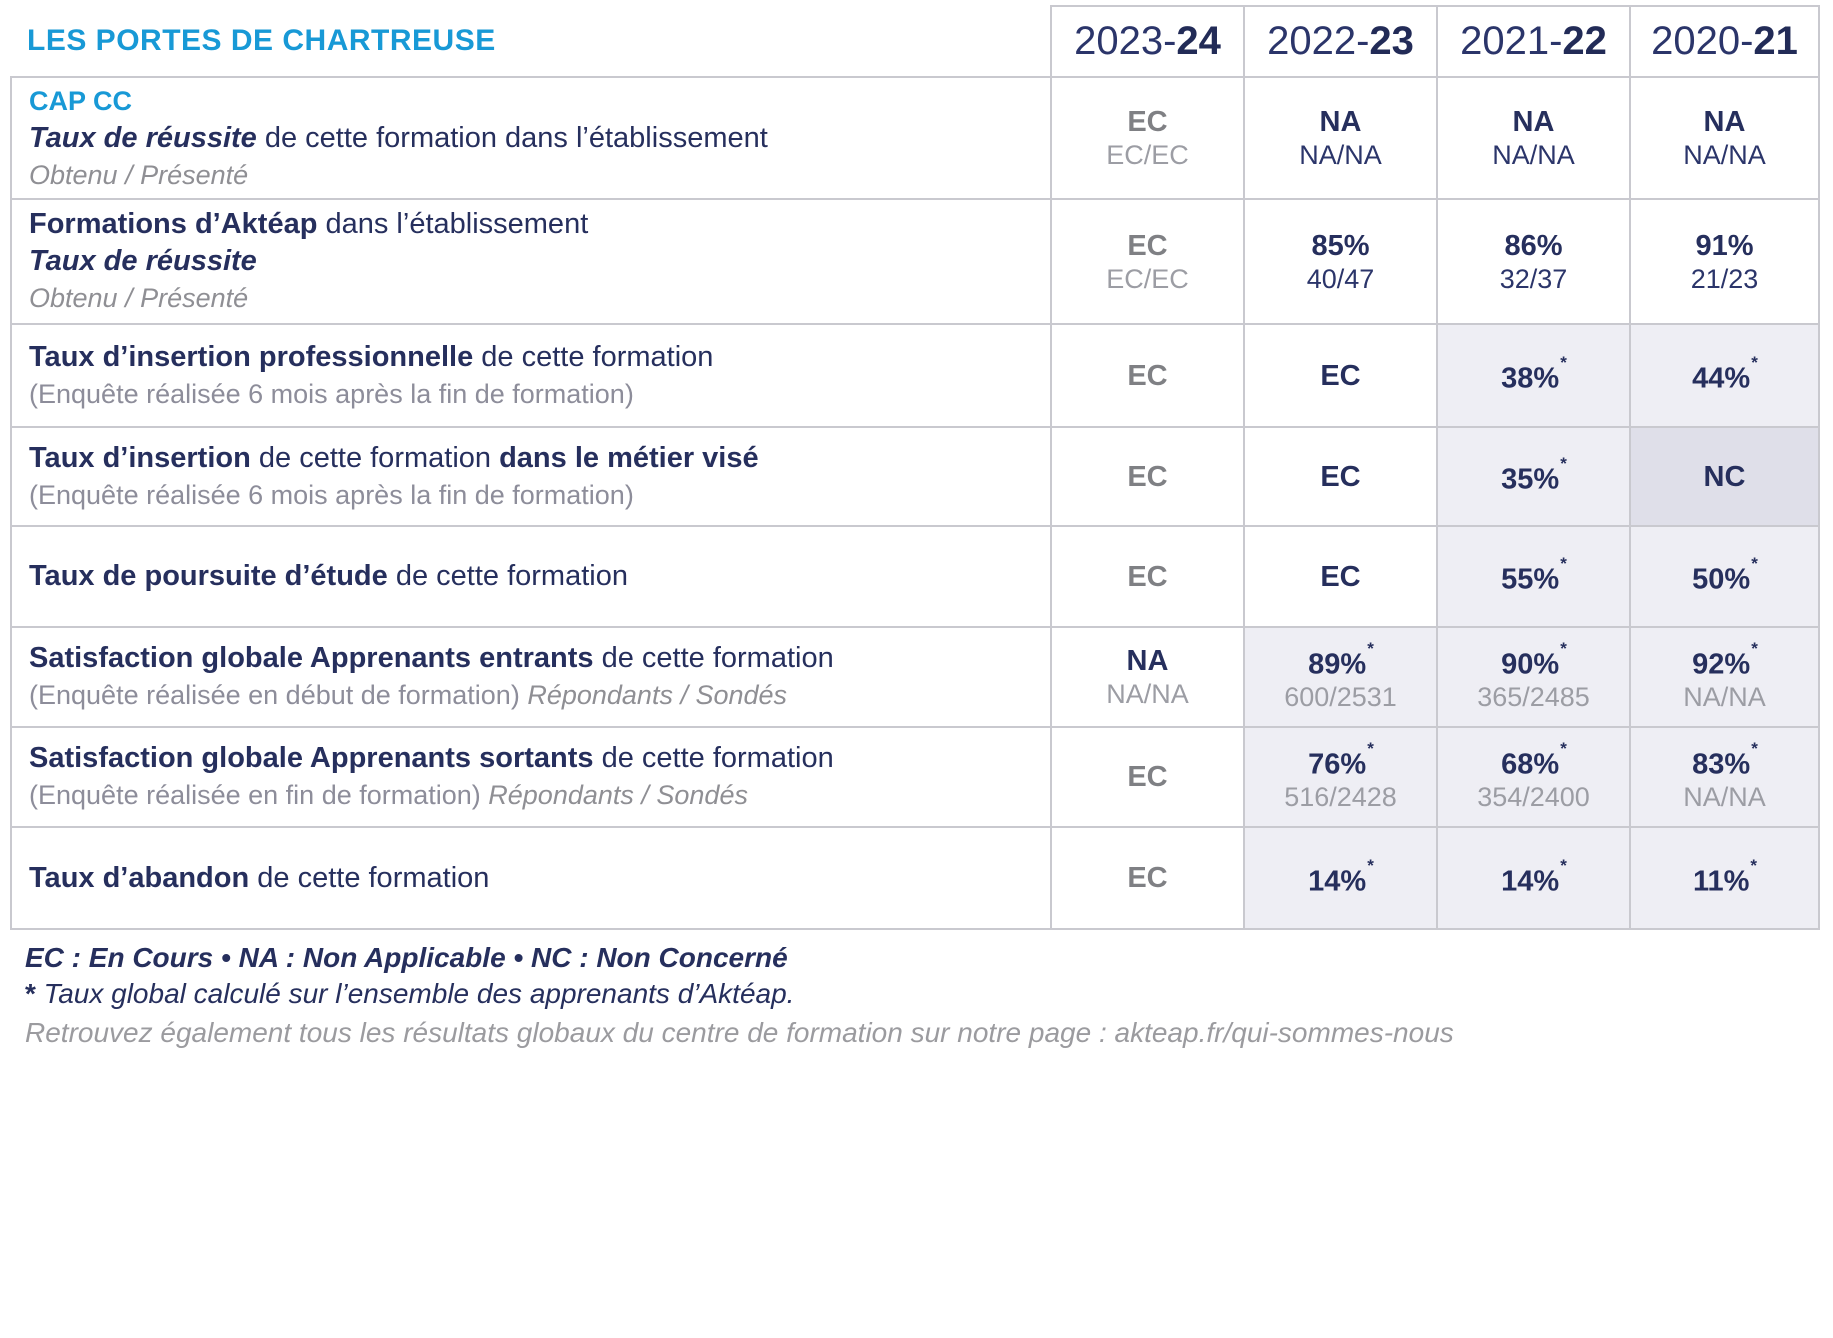  I want to click on stat-subvalue: EC/EC, so click(1147, 278).